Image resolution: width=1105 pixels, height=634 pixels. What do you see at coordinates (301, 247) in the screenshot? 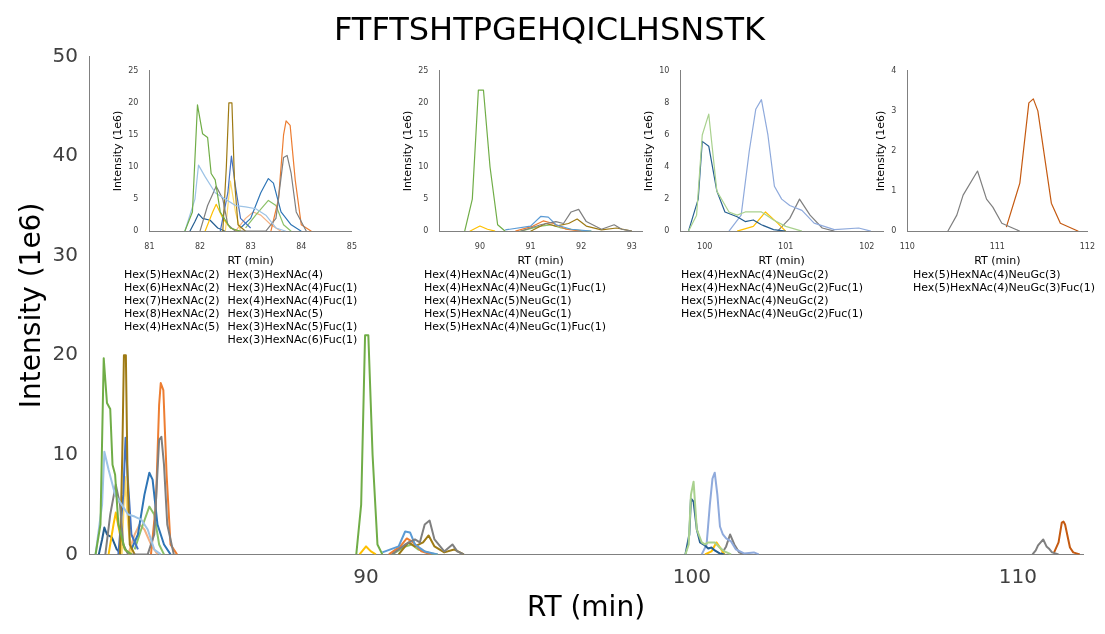
I see `x-tick-label: 84` at bounding box center [301, 247].